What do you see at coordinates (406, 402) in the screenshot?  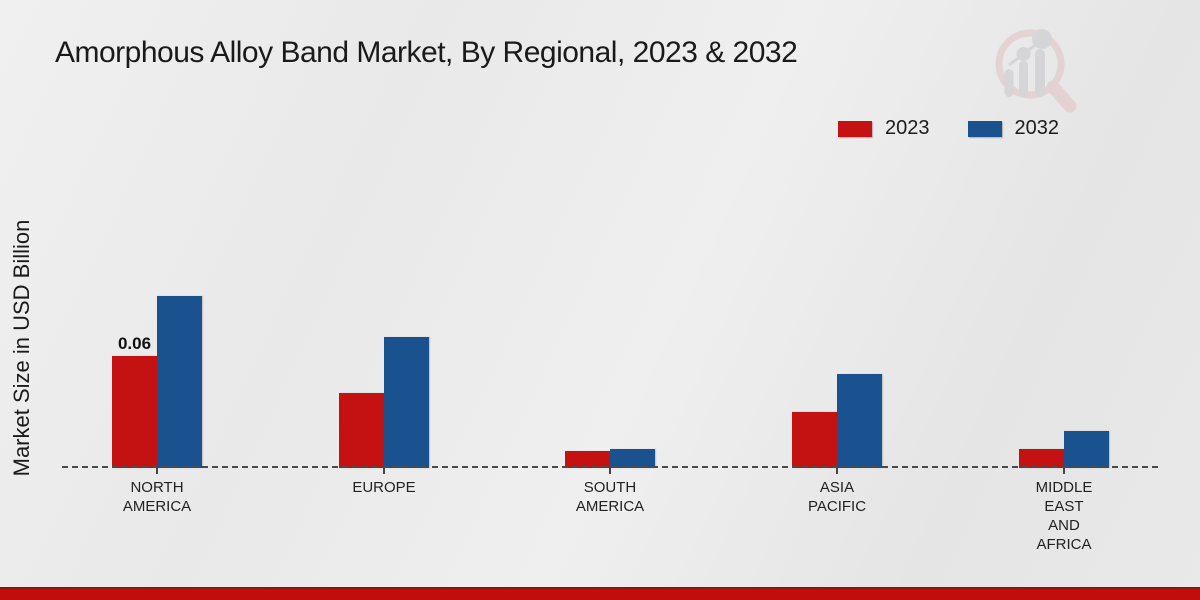 I see `bar-2032-cat1` at bounding box center [406, 402].